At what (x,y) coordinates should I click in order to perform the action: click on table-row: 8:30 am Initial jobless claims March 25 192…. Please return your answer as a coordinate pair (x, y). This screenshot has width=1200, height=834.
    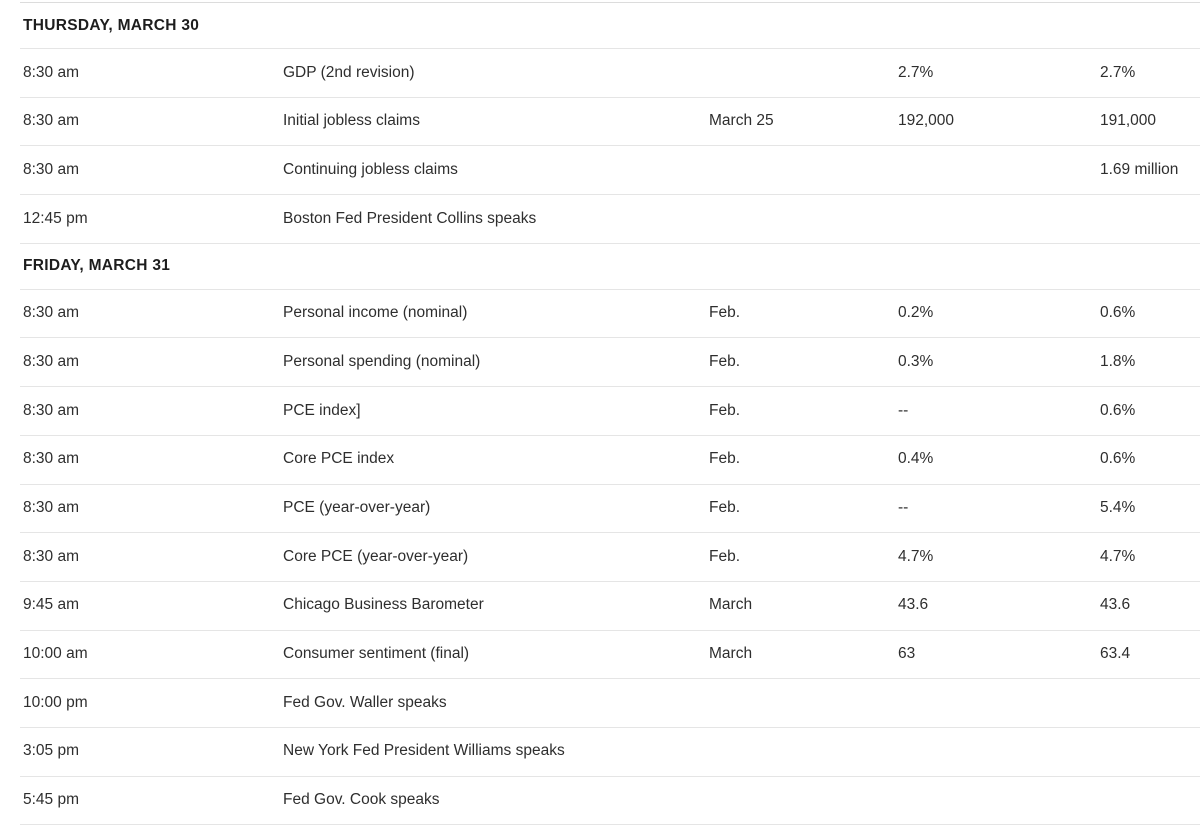
    Looking at the image, I should click on (610, 122).